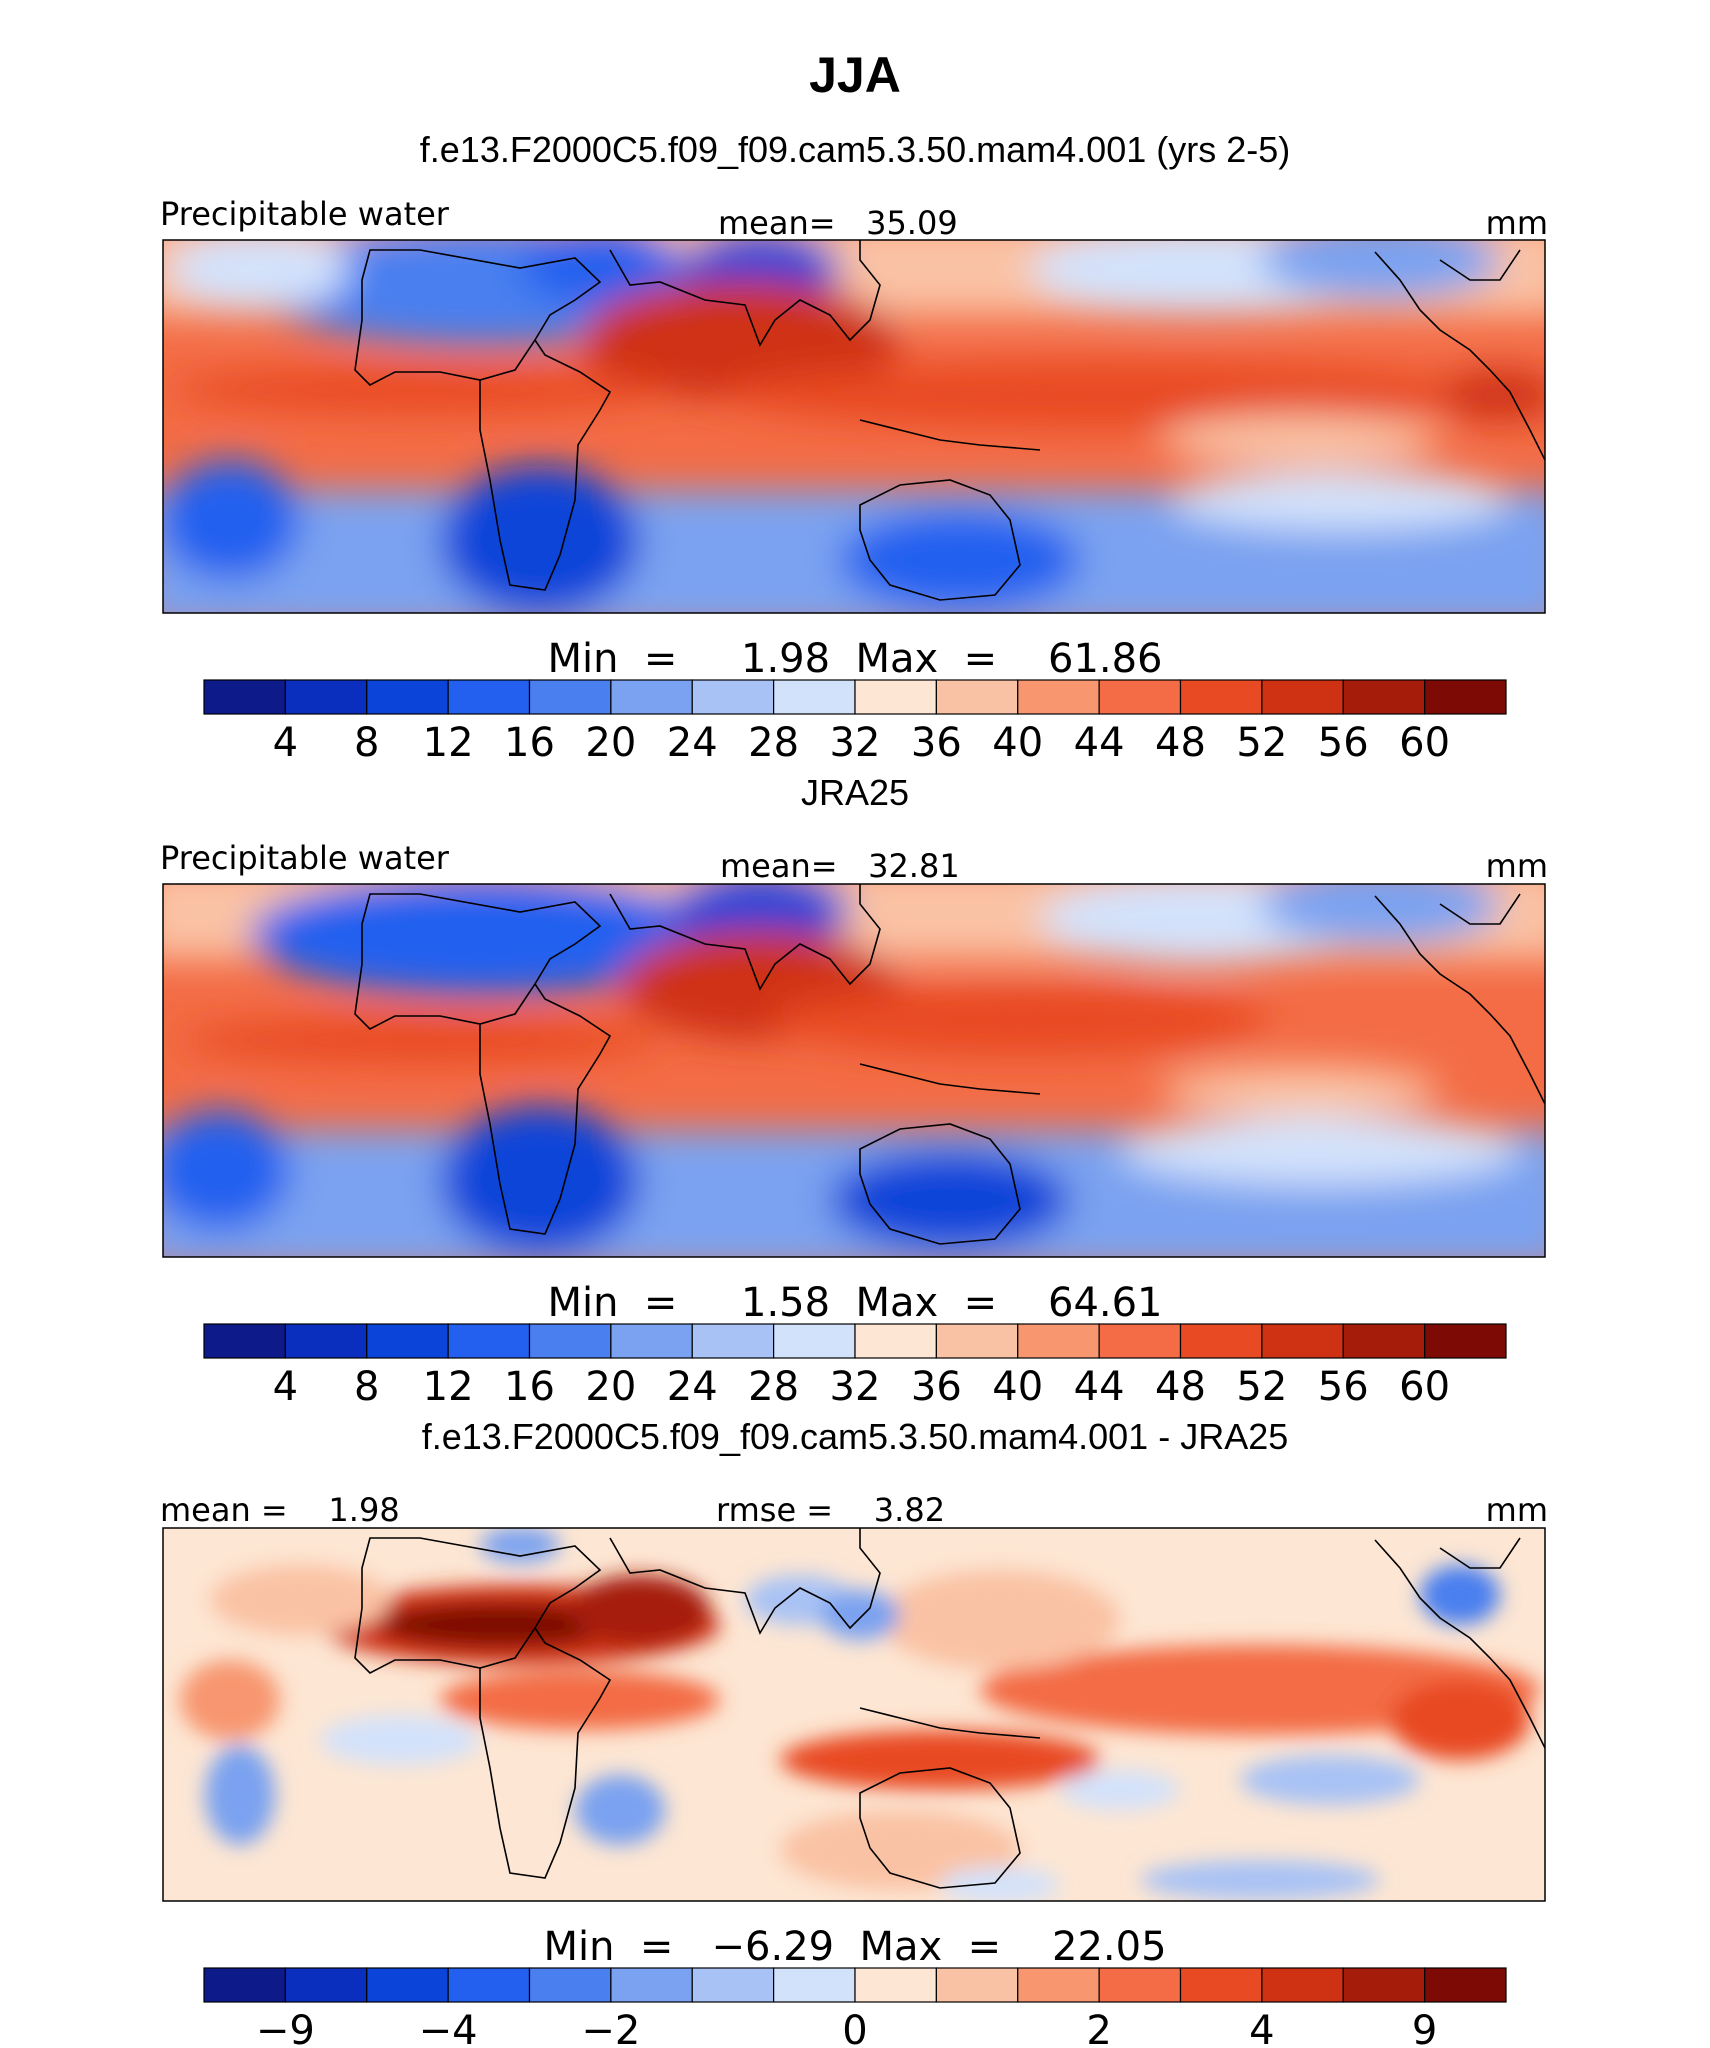  I want to click on colorbar-tick-label: 9, so click(1424, 2028).